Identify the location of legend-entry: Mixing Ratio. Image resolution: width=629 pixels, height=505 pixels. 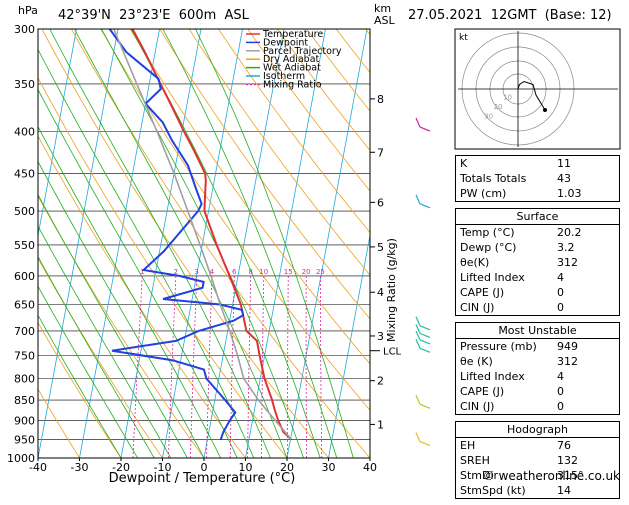
(292, 84).